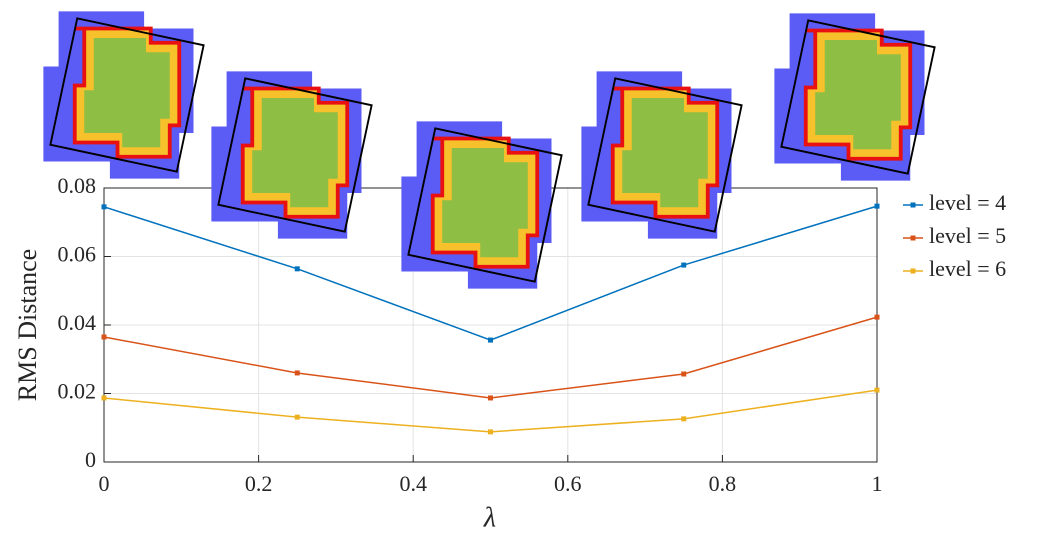  Describe the element at coordinates (413, 483) in the screenshot. I see `x-tick-label: 0.4` at that location.